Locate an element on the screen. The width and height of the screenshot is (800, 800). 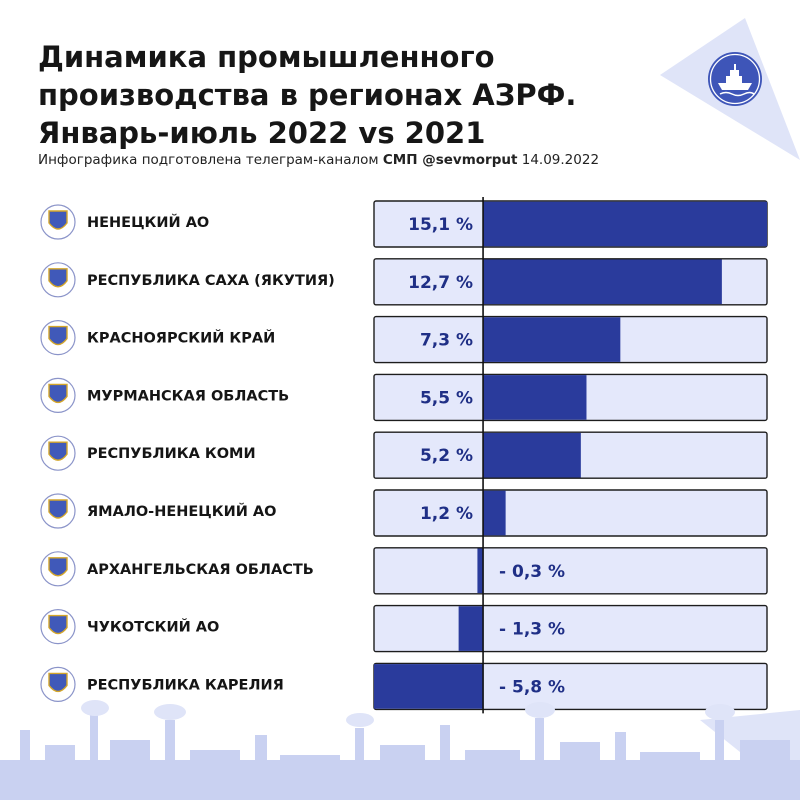
region-label: НЕНЕЦКИЙ АО is located at coordinates (148, 222).